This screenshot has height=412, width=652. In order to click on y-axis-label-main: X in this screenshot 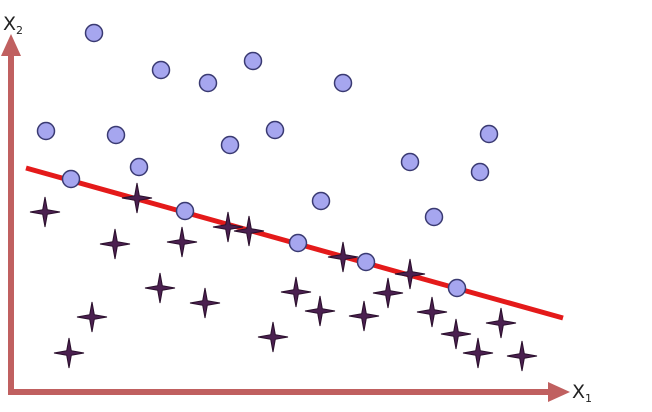, I will do `click(9, 24)`.